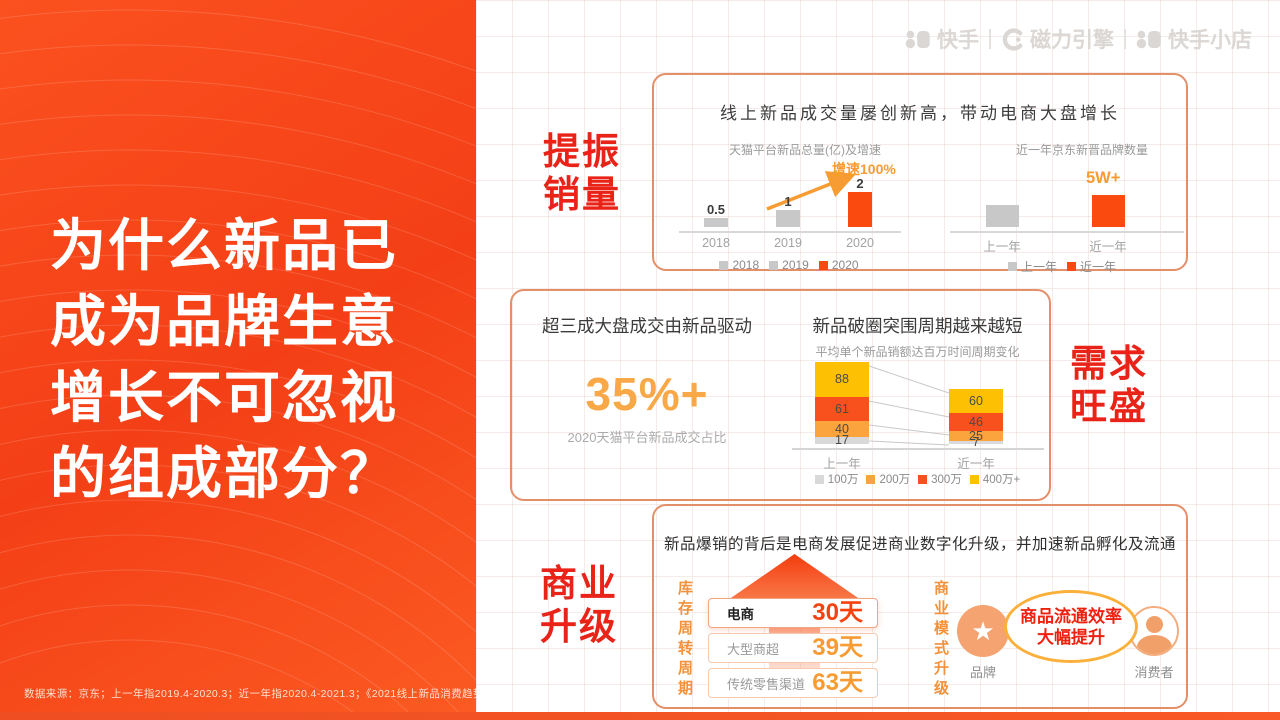 The height and width of the screenshot is (720, 1280). What do you see at coordinates (788, 210) in the screenshot?
I see `bar-2019: 1` at bounding box center [788, 210].